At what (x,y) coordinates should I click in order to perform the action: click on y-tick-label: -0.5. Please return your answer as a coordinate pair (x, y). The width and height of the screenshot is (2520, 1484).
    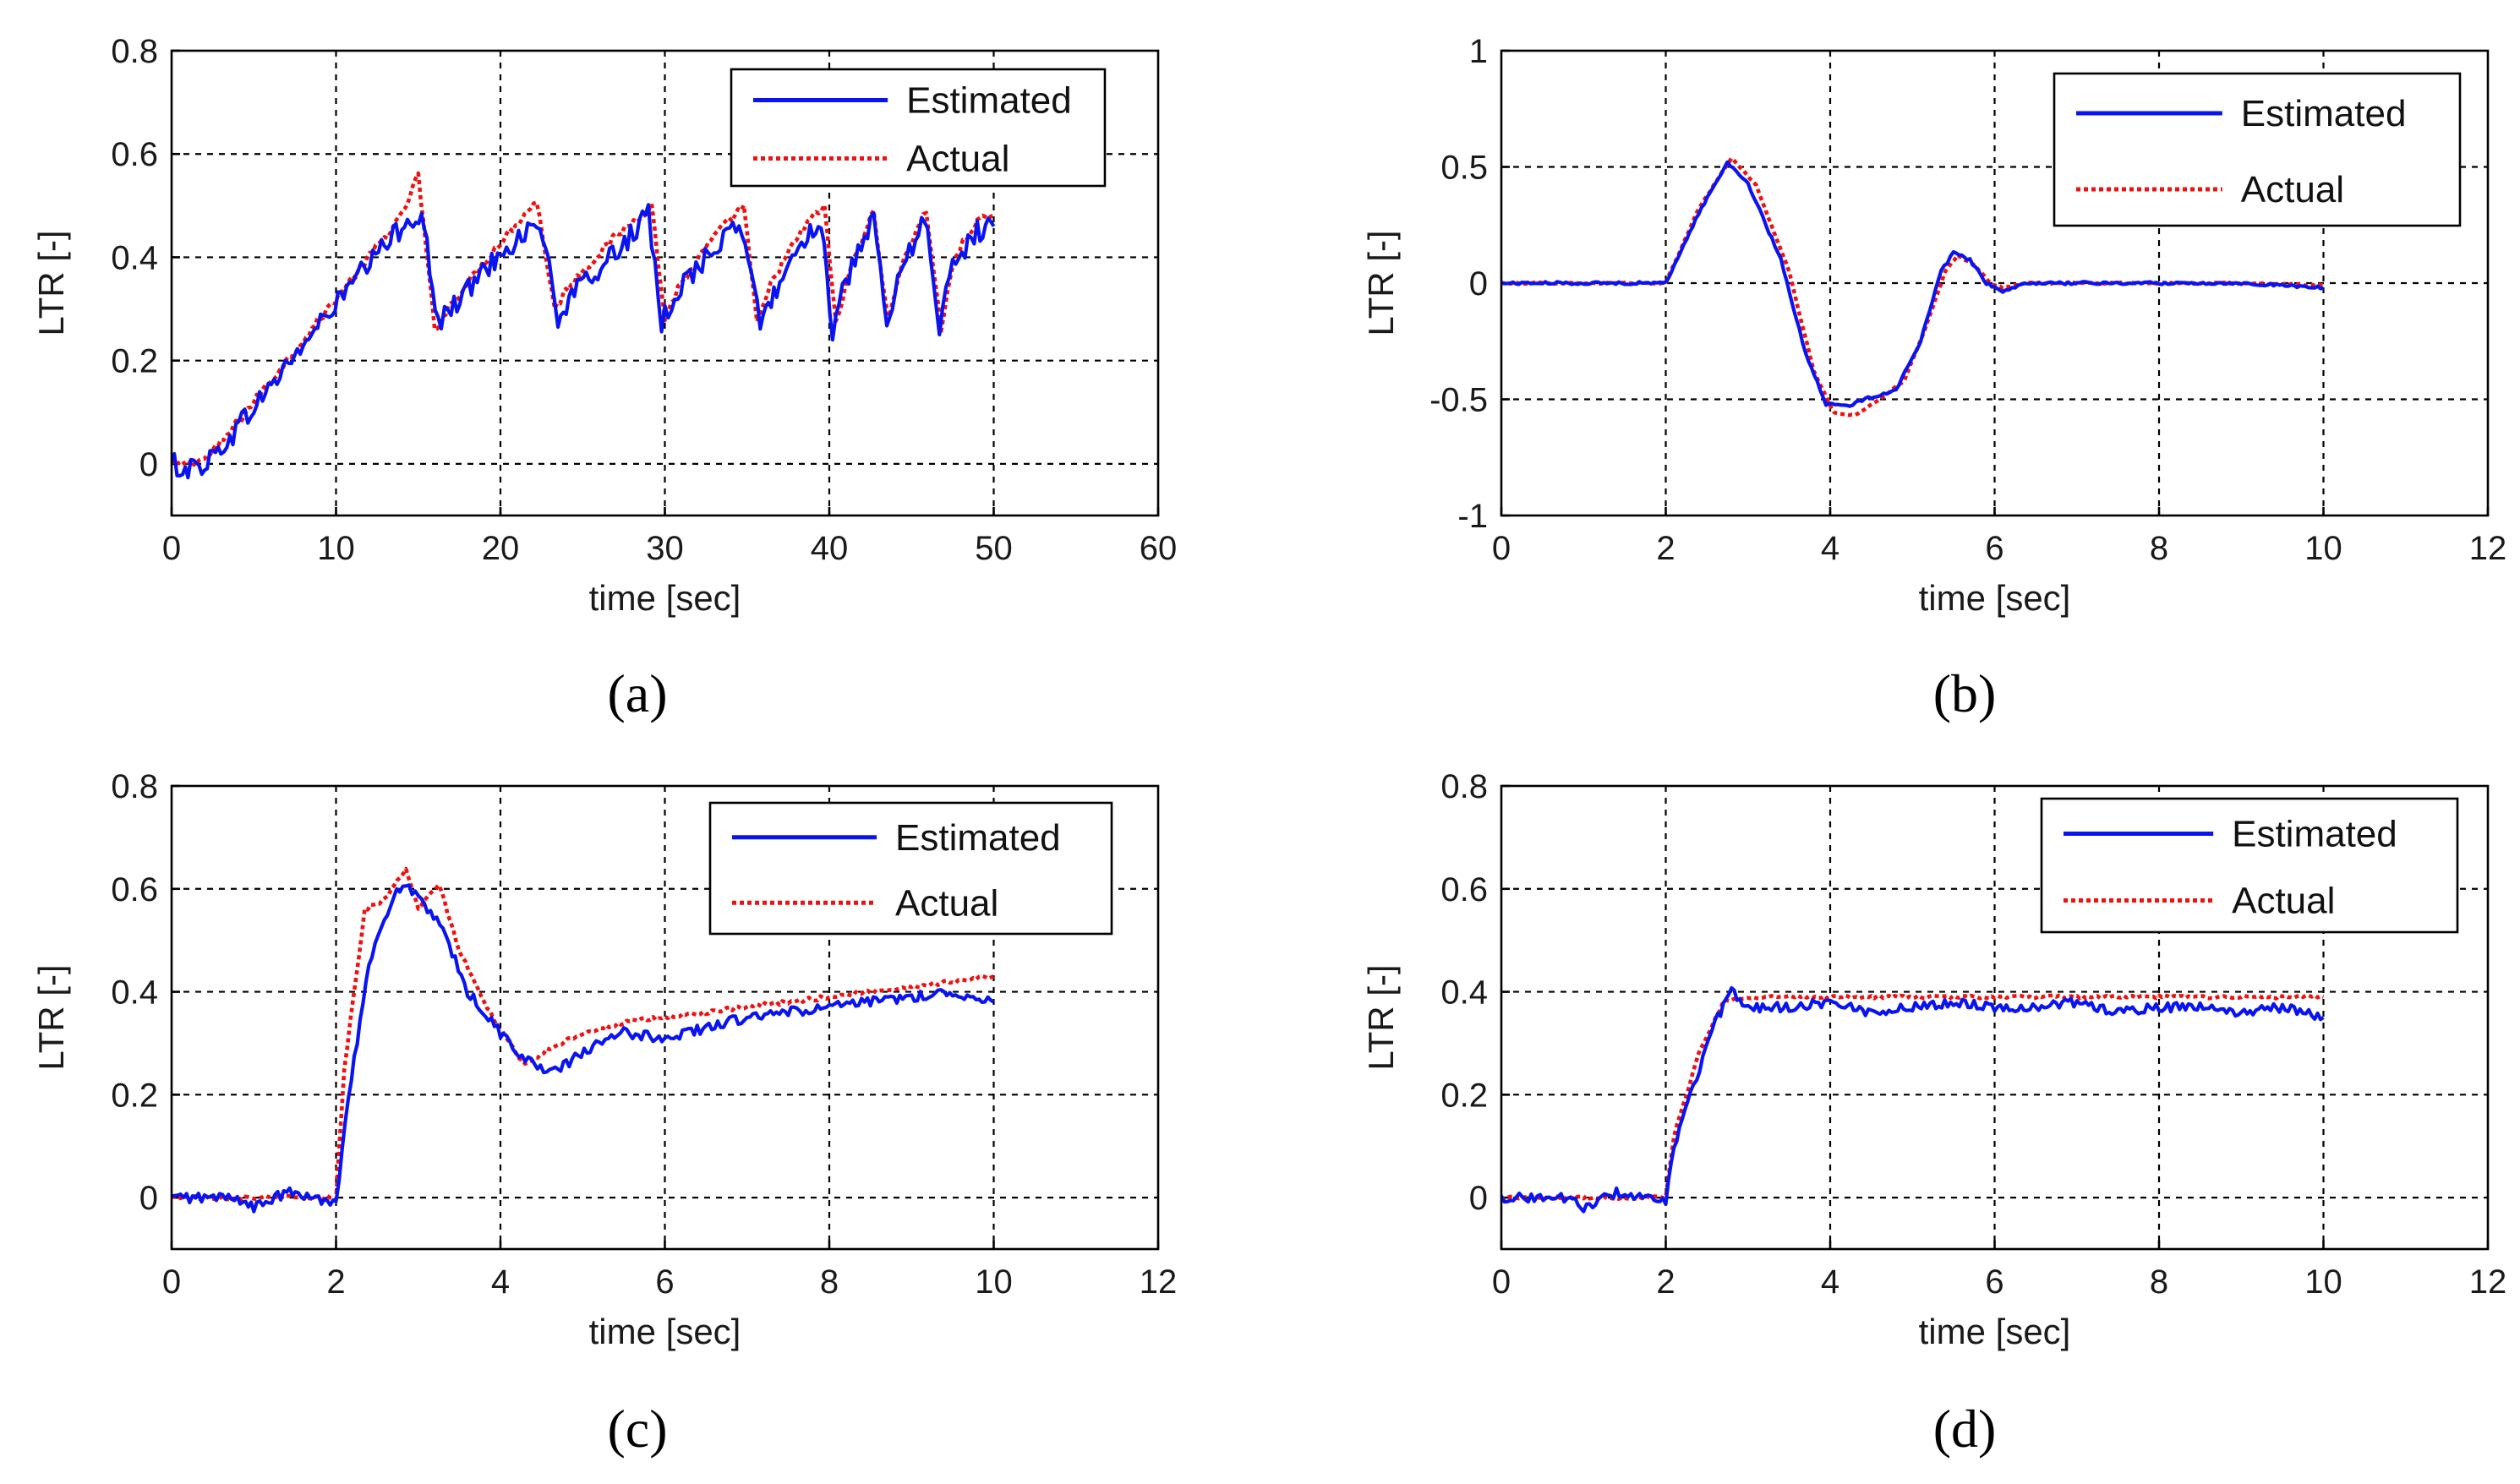
    Looking at the image, I should click on (1458, 401).